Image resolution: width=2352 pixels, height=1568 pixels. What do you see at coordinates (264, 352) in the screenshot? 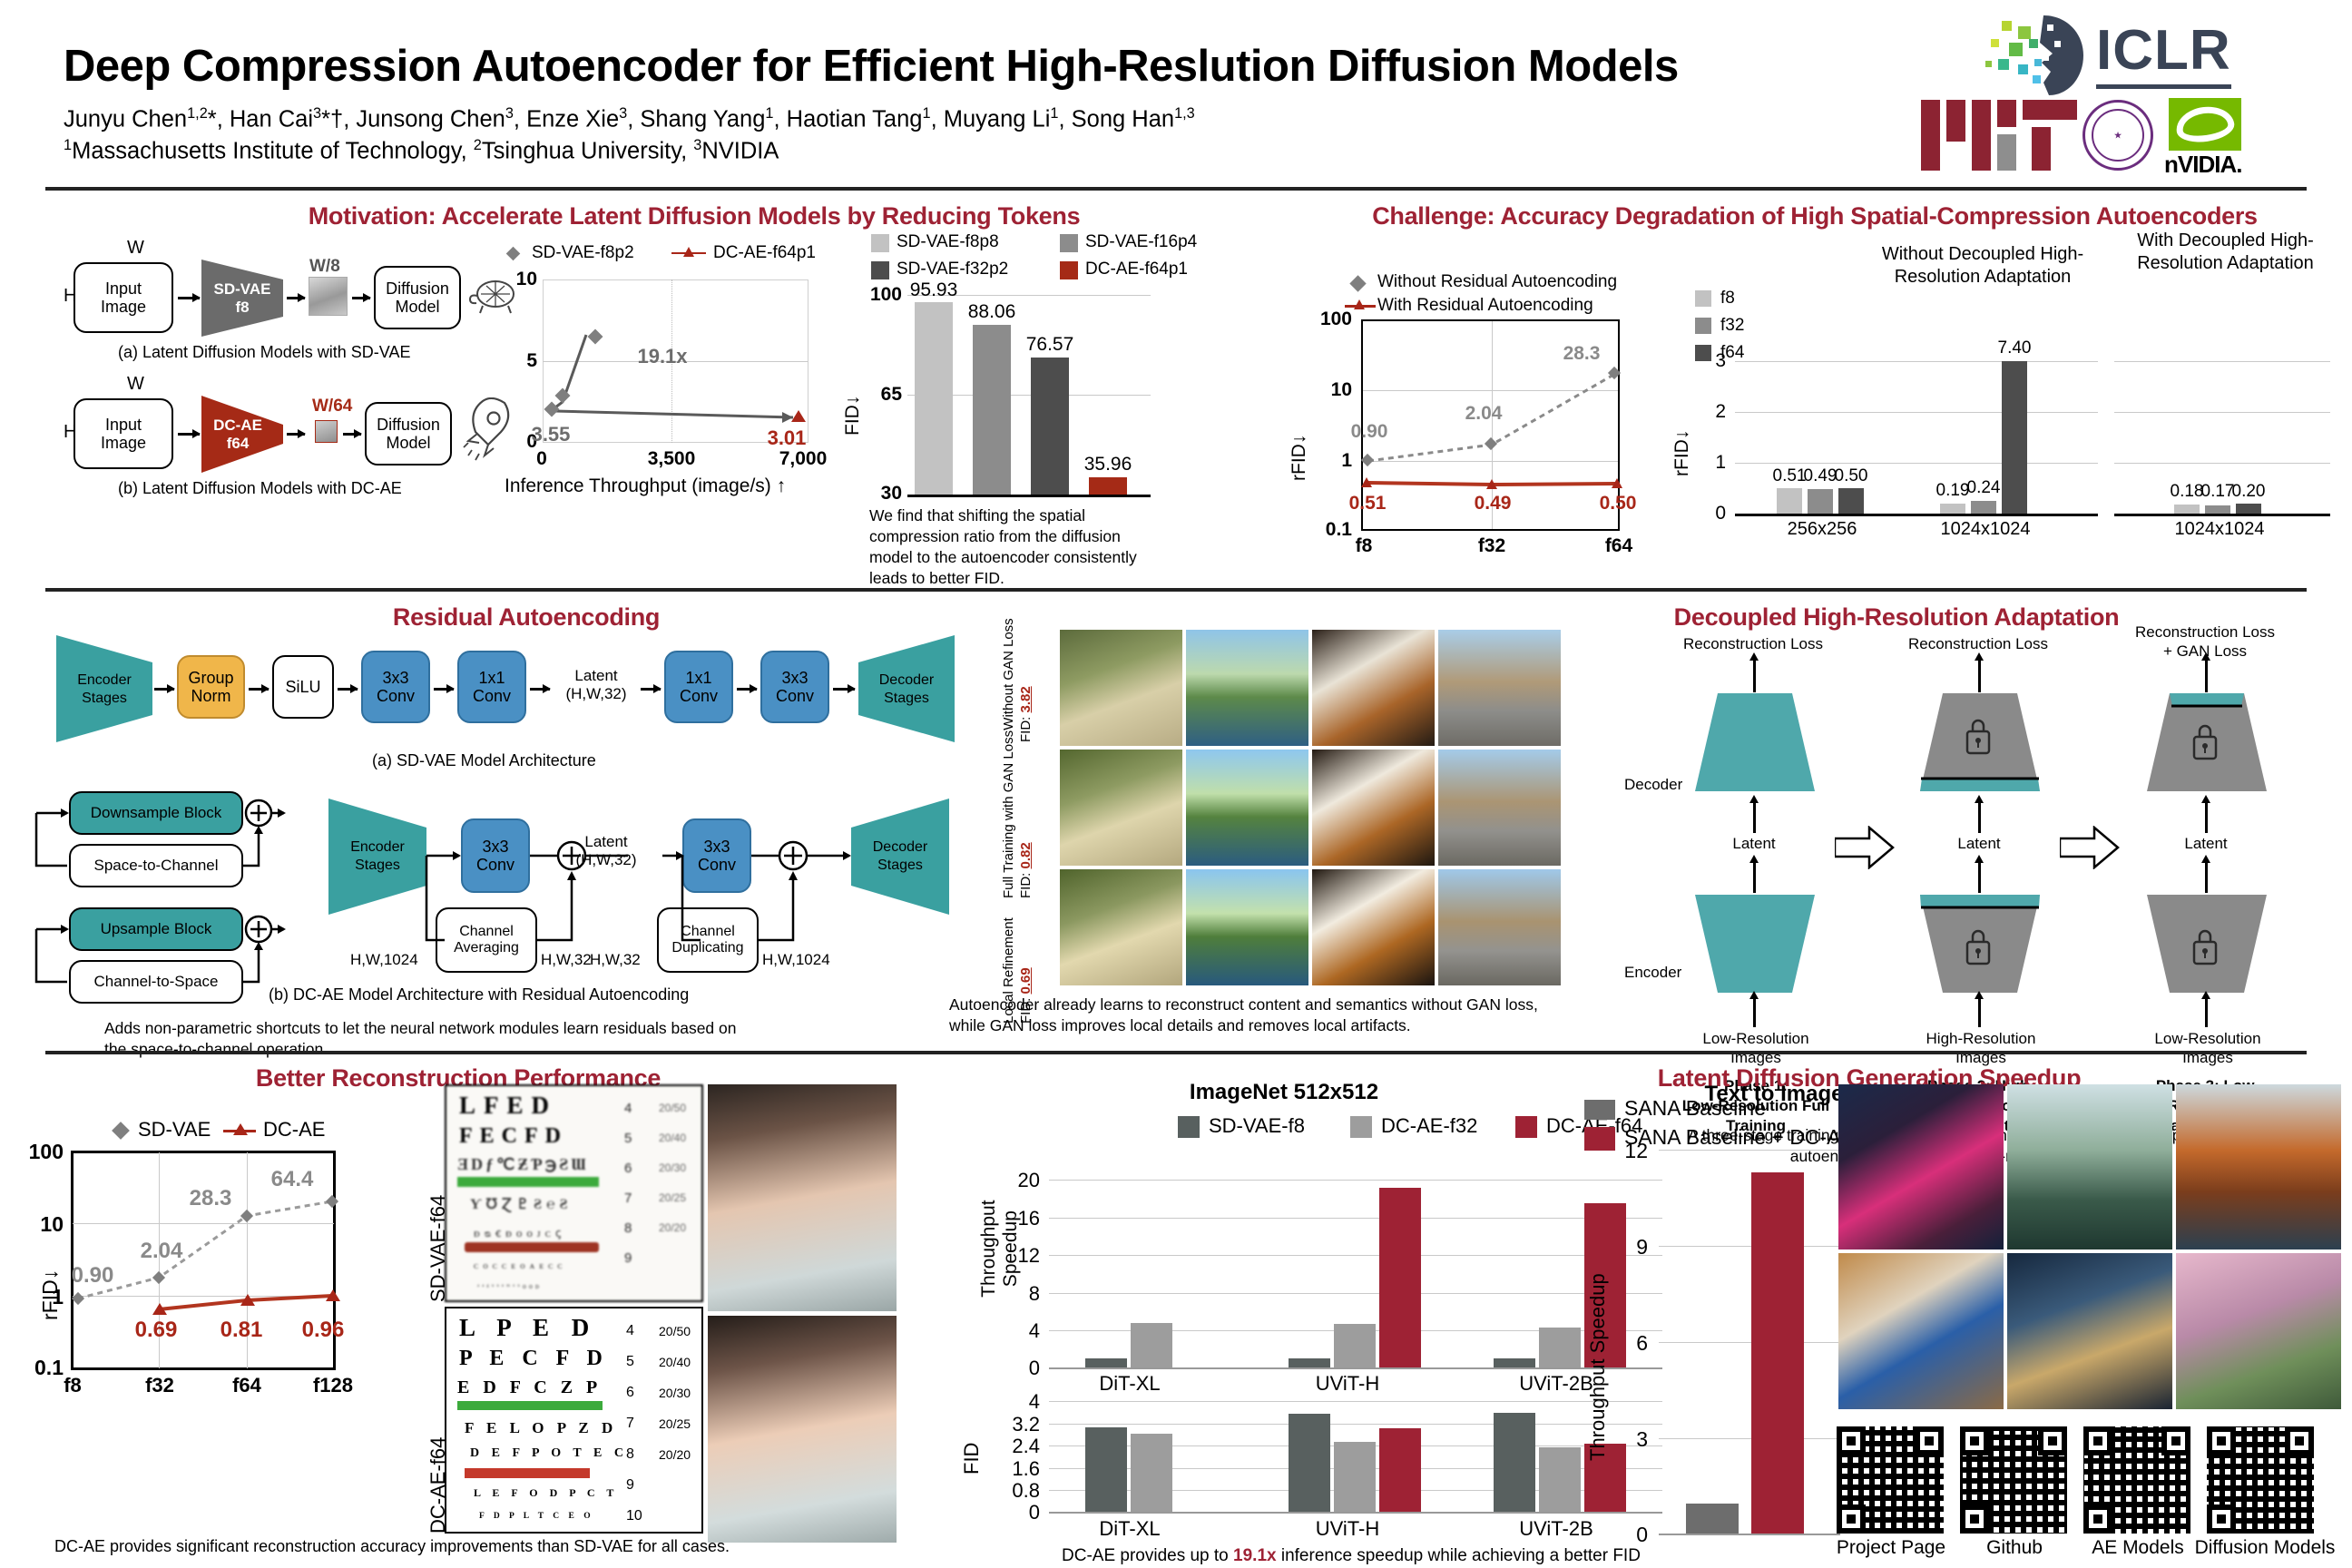
I see `diagram-a-caption: (a) Latent Diffusion Models with SD-VAE` at bounding box center [264, 352].